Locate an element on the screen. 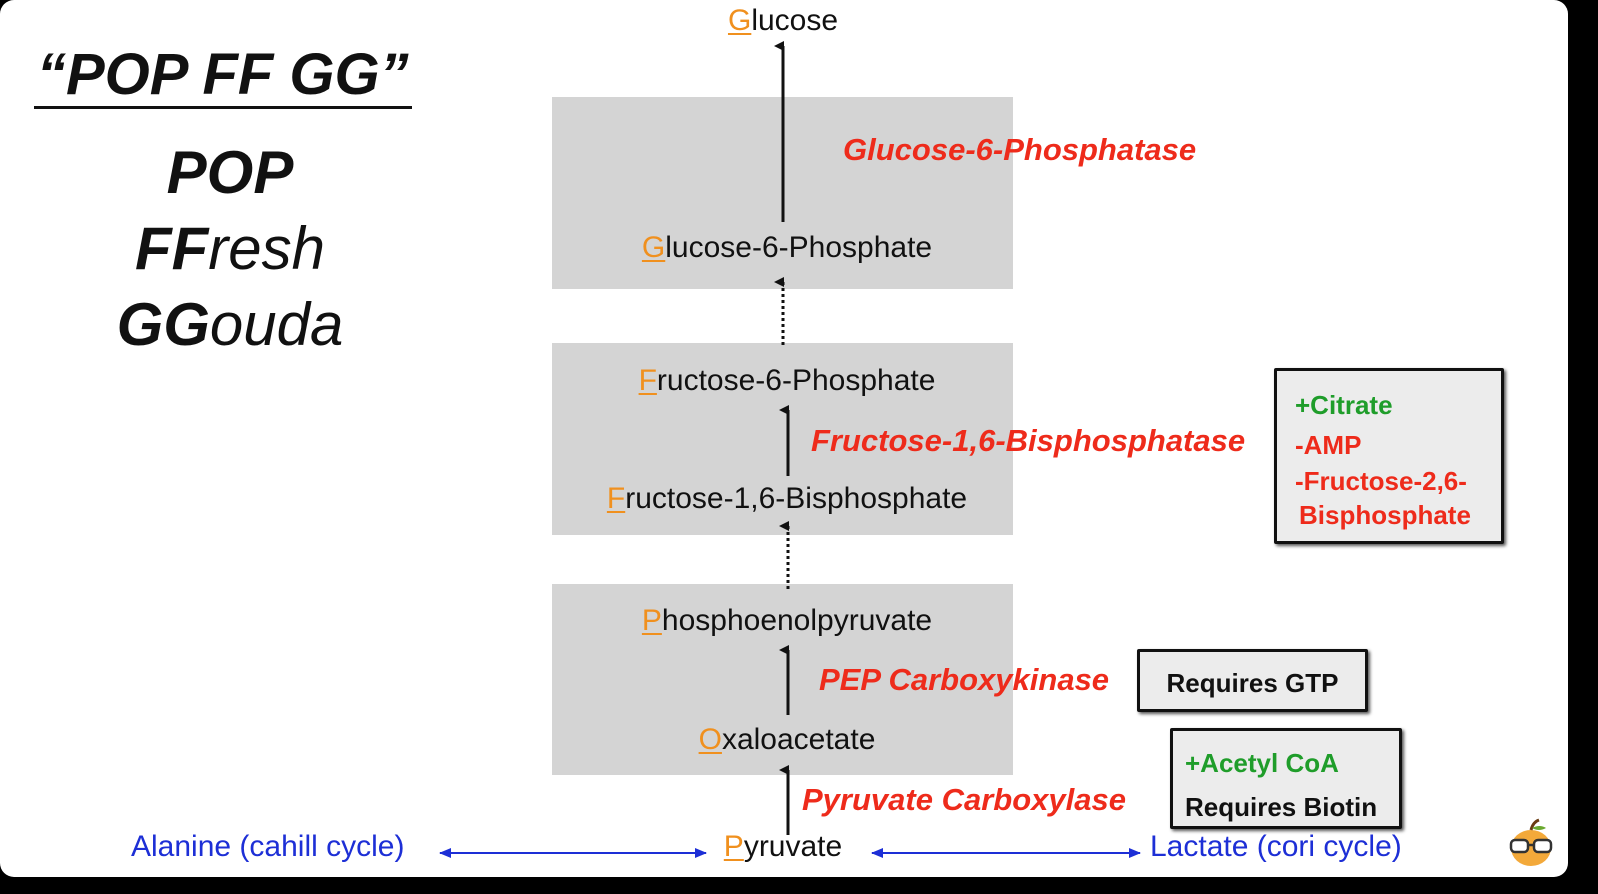  metabolite-glucose-6-phosphate: Glucose-6-Phosphate is located at coordinates (787, 248).